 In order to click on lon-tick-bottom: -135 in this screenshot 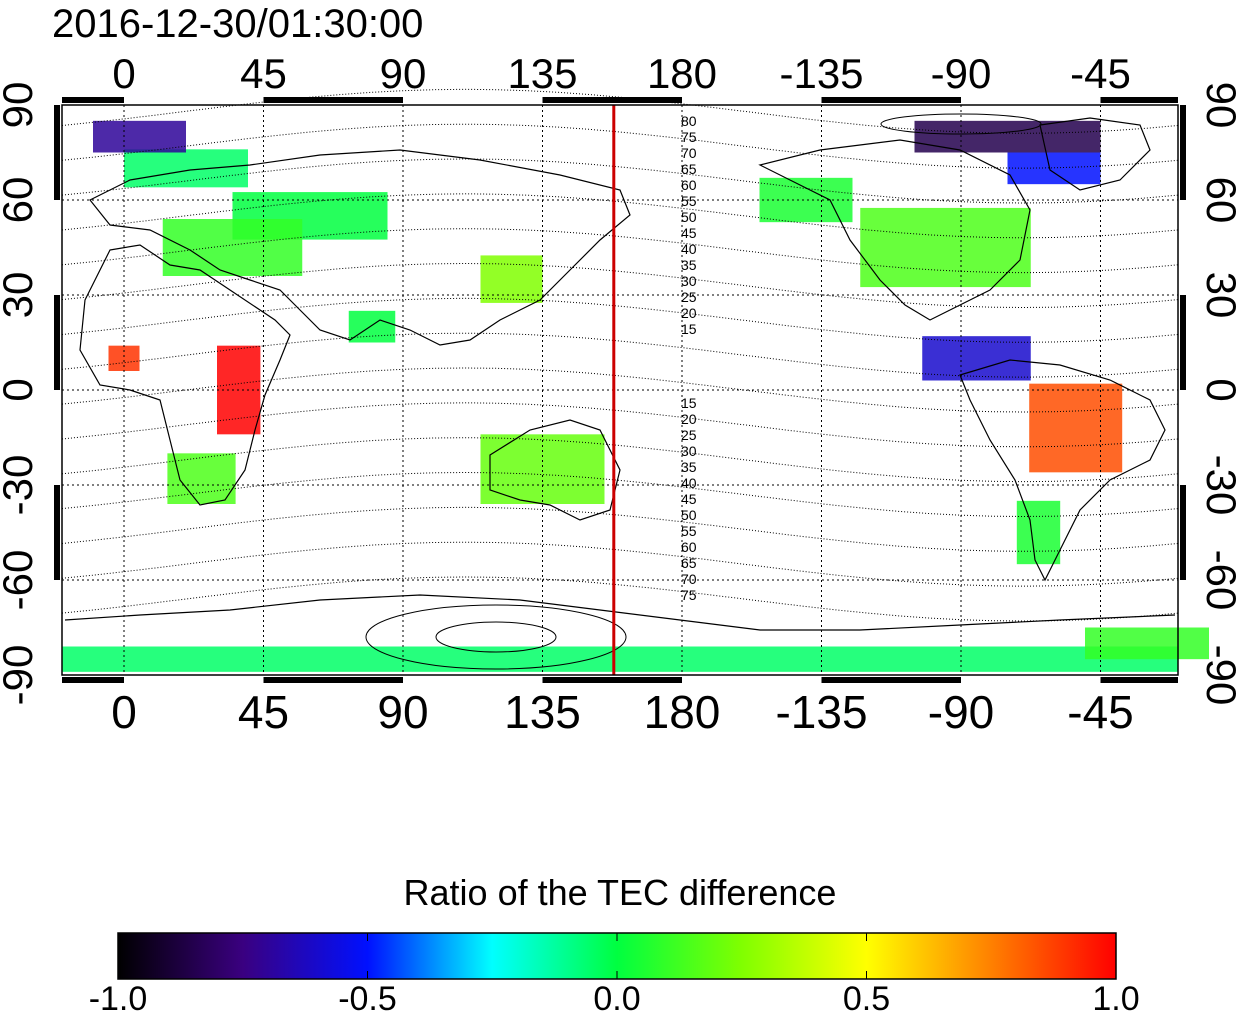, I will do `click(821, 712)`.